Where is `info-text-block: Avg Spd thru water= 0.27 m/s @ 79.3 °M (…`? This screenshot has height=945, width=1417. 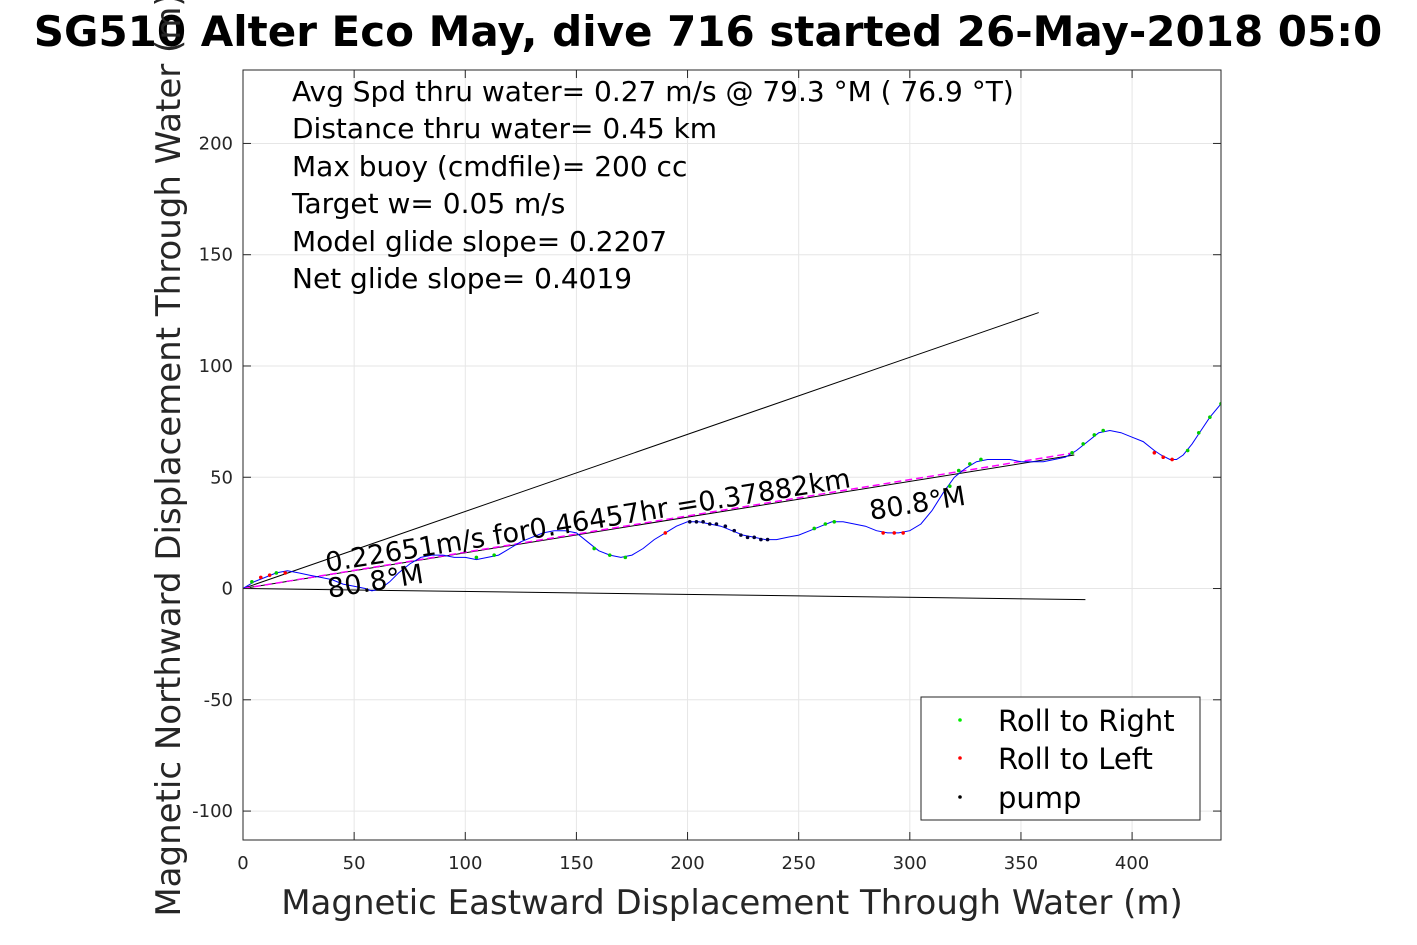
info-text-block: Avg Spd thru water= 0.27 m/s @ 79.3 °M (… is located at coordinates (652, 185).